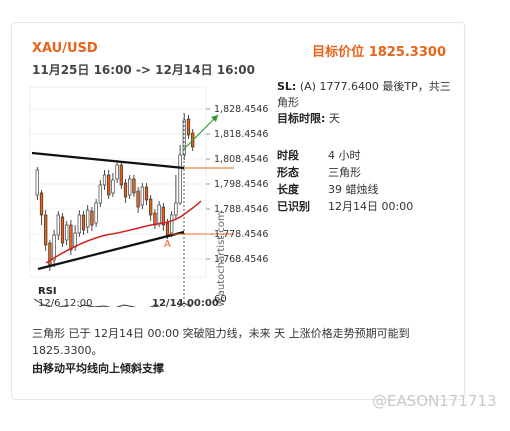 This screenshot has width=510, height=431. I want to click on detail-key: 长度, so click(288, 189).